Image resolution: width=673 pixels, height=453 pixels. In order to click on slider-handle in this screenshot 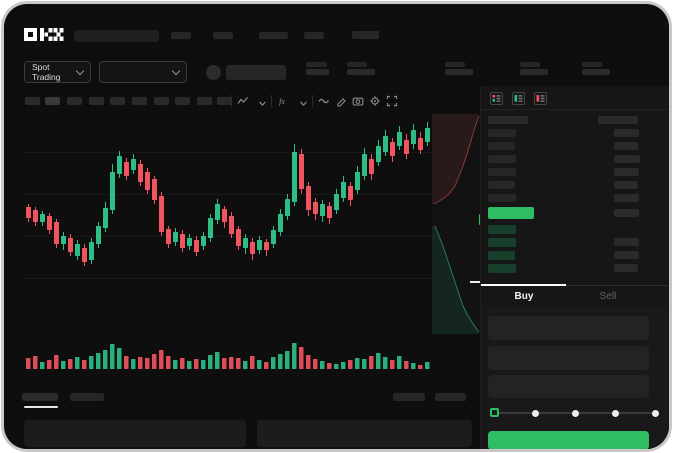, I will do `click(494, 412)`.